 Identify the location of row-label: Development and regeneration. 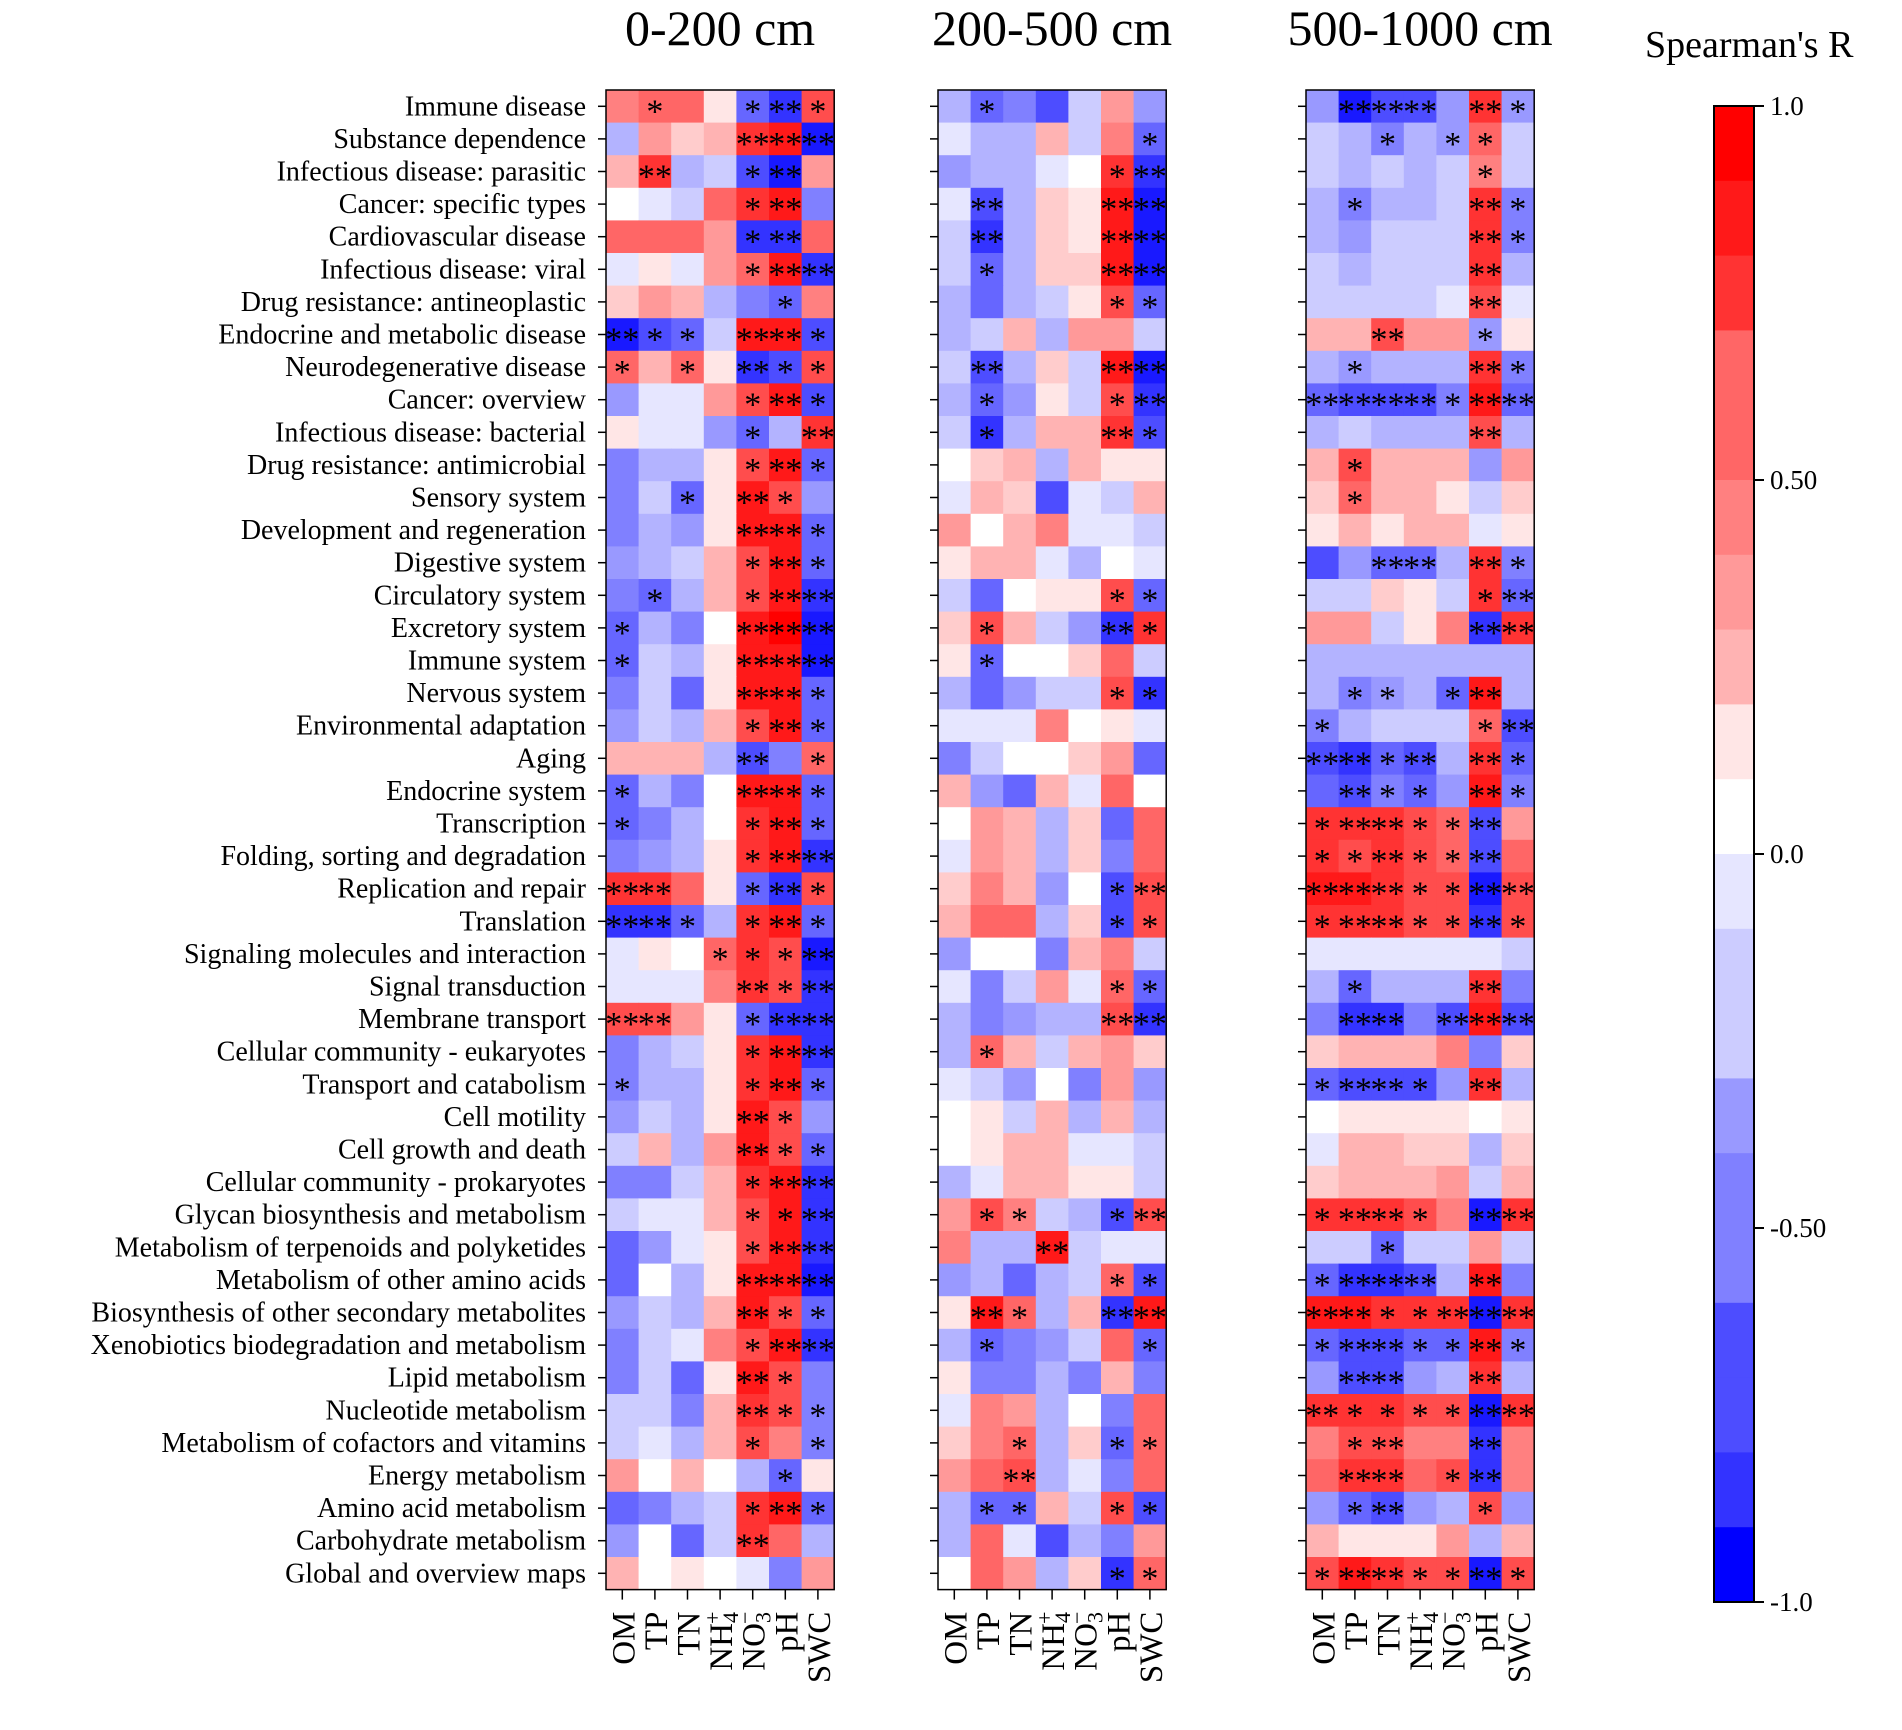
(413, 530).